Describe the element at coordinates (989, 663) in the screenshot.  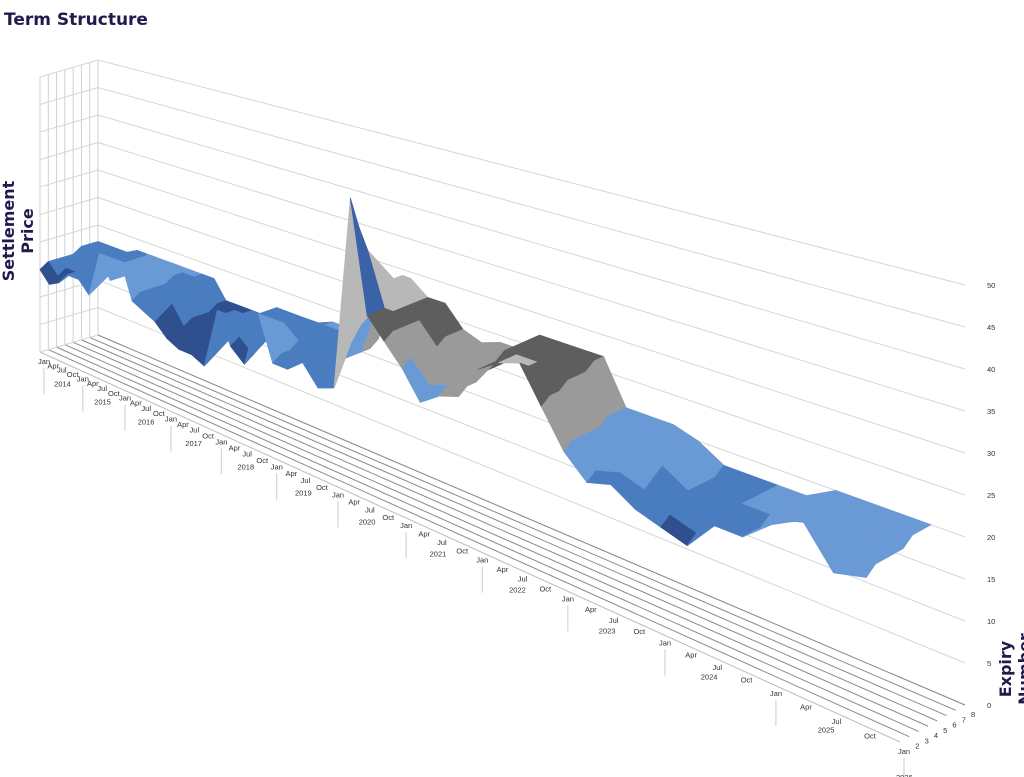
I see `value-tick-label: 5` at that location.